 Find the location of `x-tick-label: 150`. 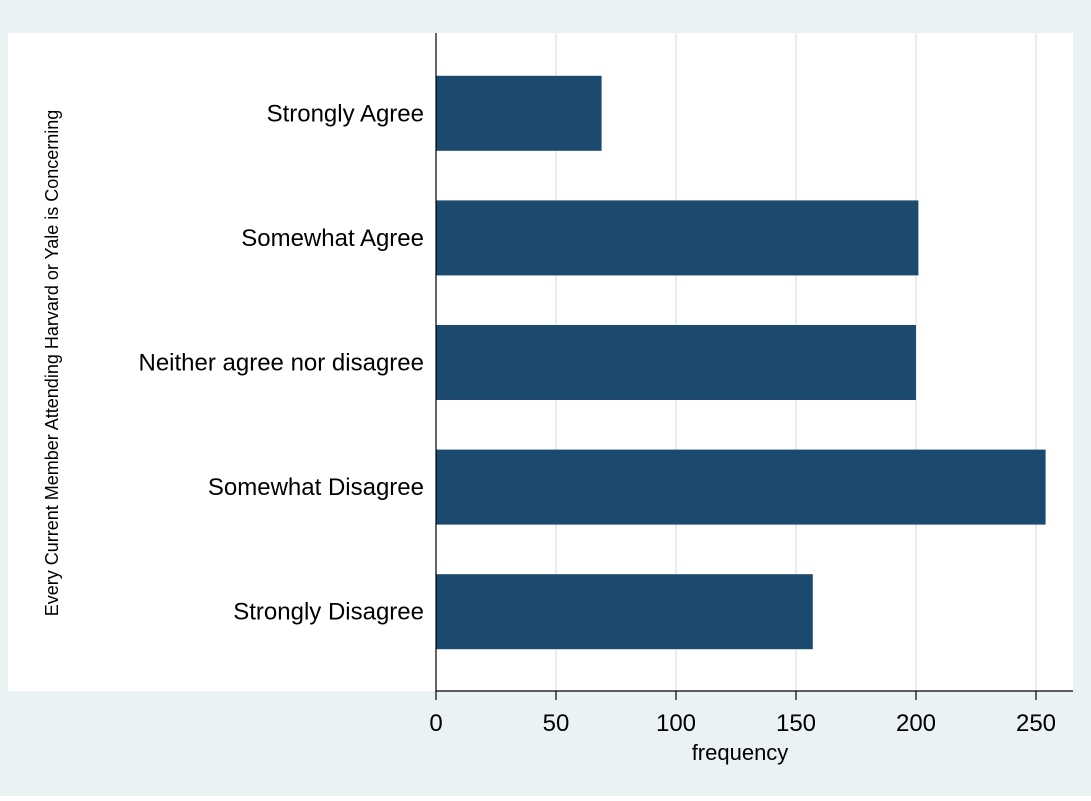

x-tick-label: 150 is located at coordinates (796, 723).